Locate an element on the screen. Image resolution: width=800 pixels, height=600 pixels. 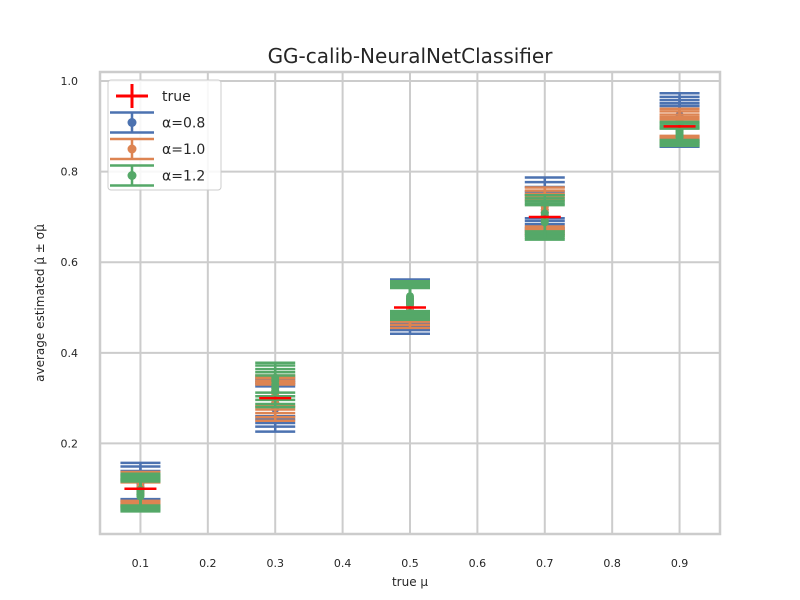
legend-label: α=1.0 is located at coordinates (183, 150).